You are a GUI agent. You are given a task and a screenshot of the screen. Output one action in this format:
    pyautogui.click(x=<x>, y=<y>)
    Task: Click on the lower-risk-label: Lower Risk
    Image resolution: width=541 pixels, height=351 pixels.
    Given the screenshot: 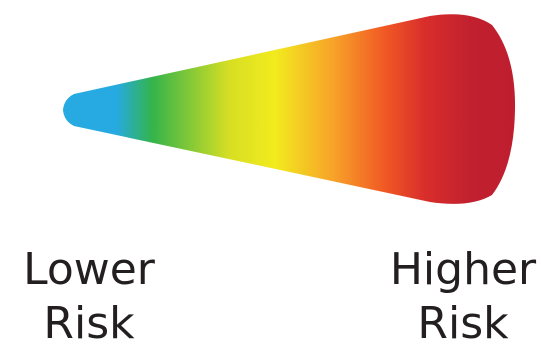 What is the action you would take?
    pyautogui.click(x=89, y=297)
    